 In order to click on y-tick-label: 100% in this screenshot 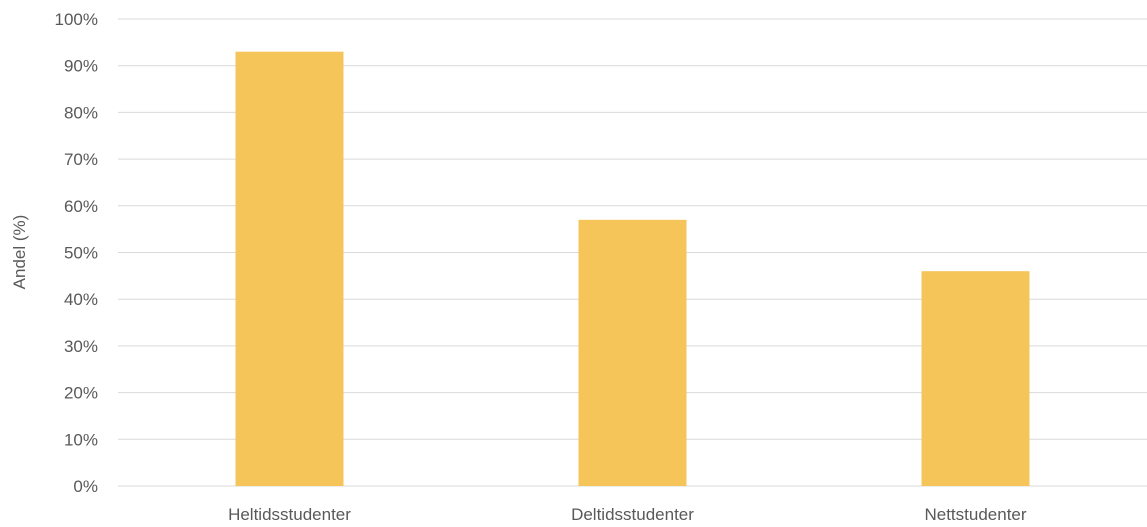, I will do `click(76, 19)`.